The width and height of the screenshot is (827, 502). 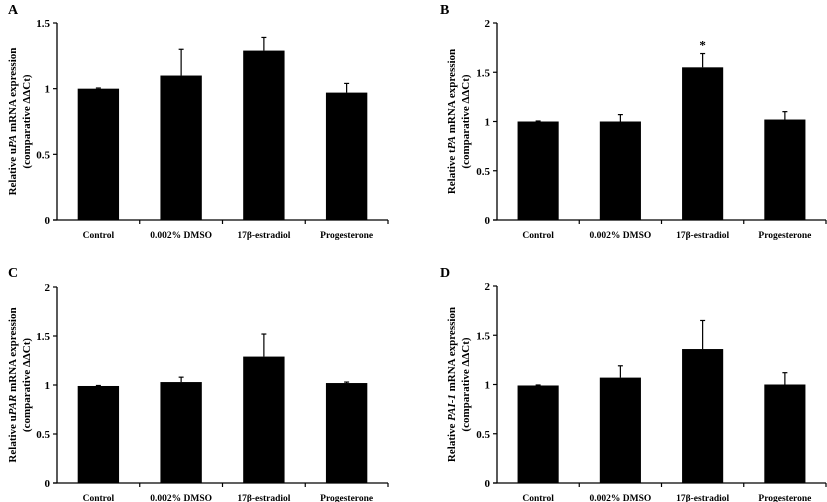 I want to click on y-axis-label-prefix: Relative, so click(x=452, y=441).